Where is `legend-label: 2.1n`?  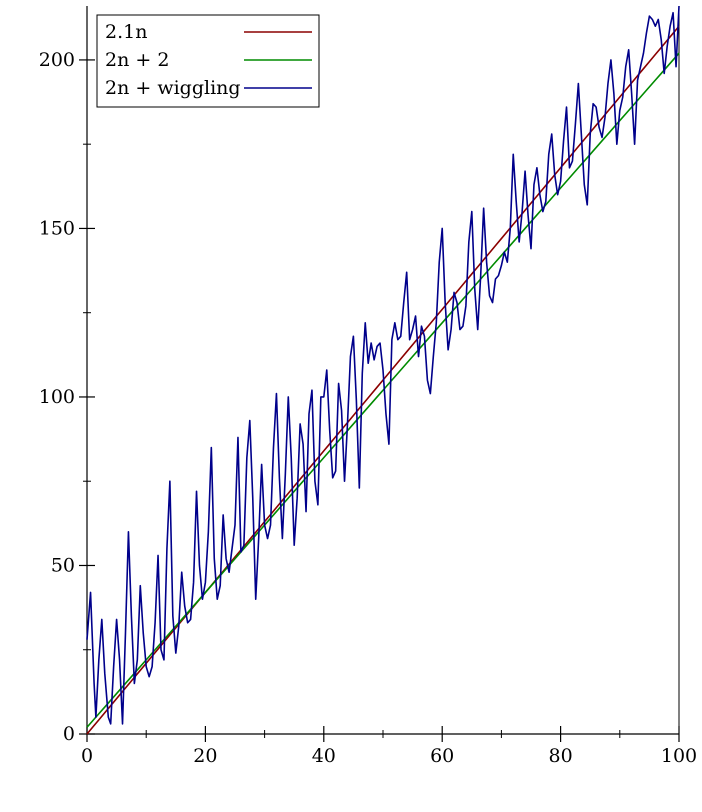 legend-label: 2.1n is located at coordinates (126, 32).